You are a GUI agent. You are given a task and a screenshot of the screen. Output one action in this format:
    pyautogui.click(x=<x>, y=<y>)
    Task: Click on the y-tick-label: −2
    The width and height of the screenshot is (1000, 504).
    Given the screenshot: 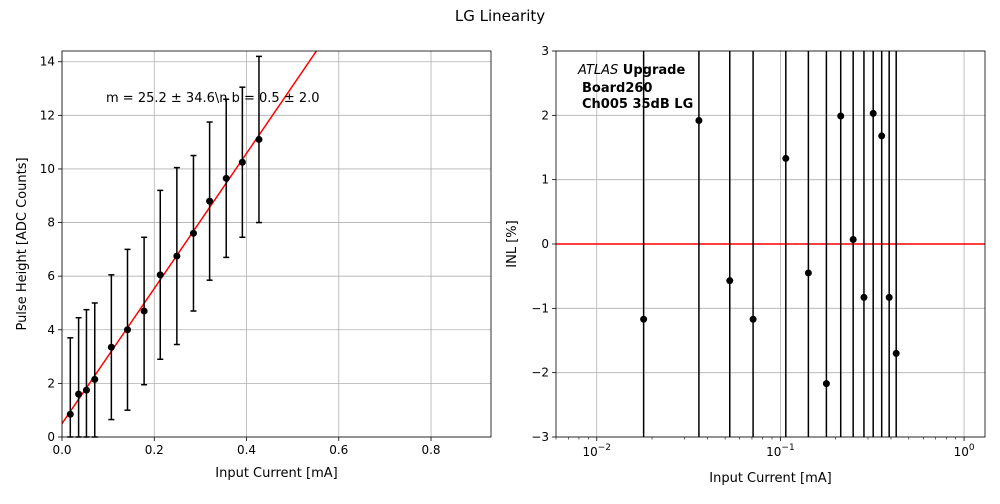 What is the action you would take?
    pyautogui.click(x=540, y=373)
    